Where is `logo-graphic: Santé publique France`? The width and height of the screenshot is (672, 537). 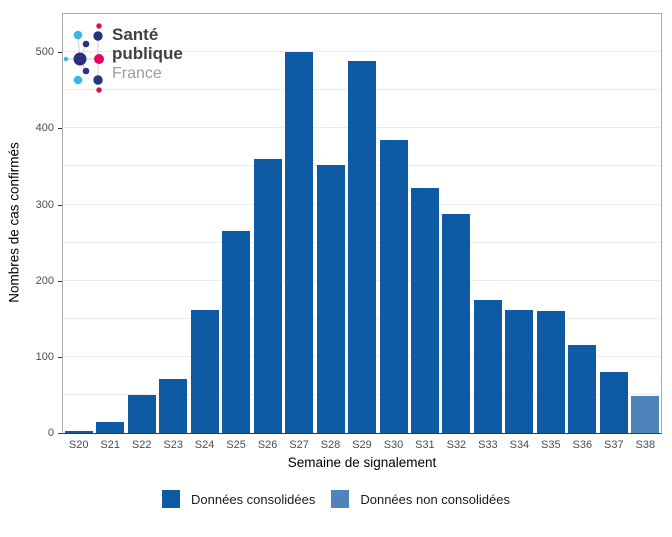
logo-graphic: Santé publique France is located at coordinates (123, 58).